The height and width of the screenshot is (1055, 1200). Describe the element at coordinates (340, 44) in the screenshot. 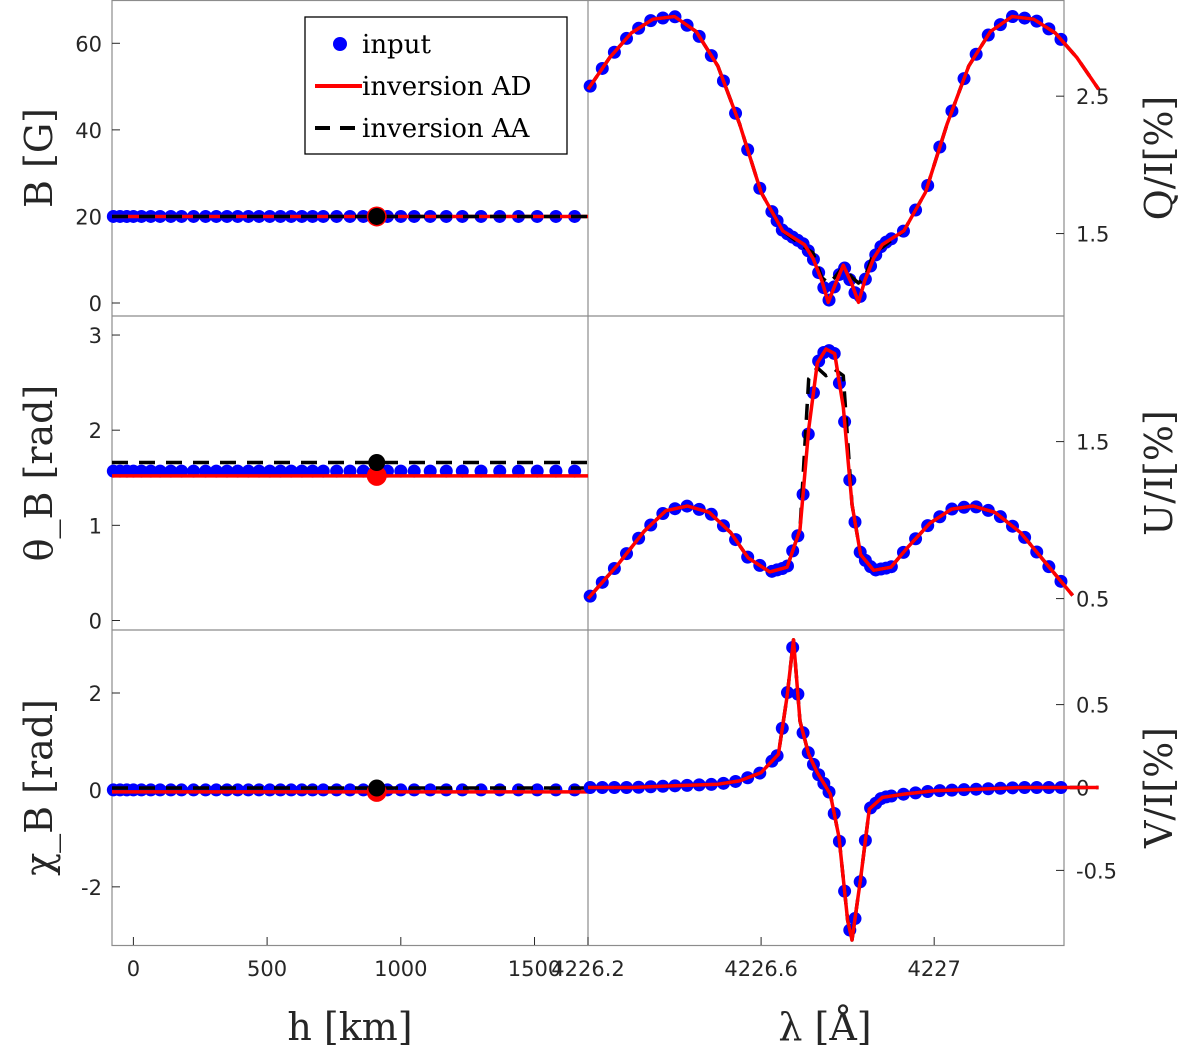

I see `legend-input-marker` at that location.